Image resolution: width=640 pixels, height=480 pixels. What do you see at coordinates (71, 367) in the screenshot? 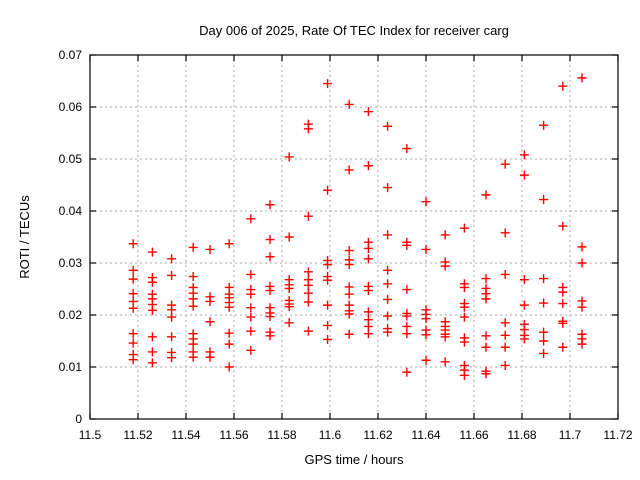
I see `y-tick-label: 0.01` at bounding box center [71, 367].